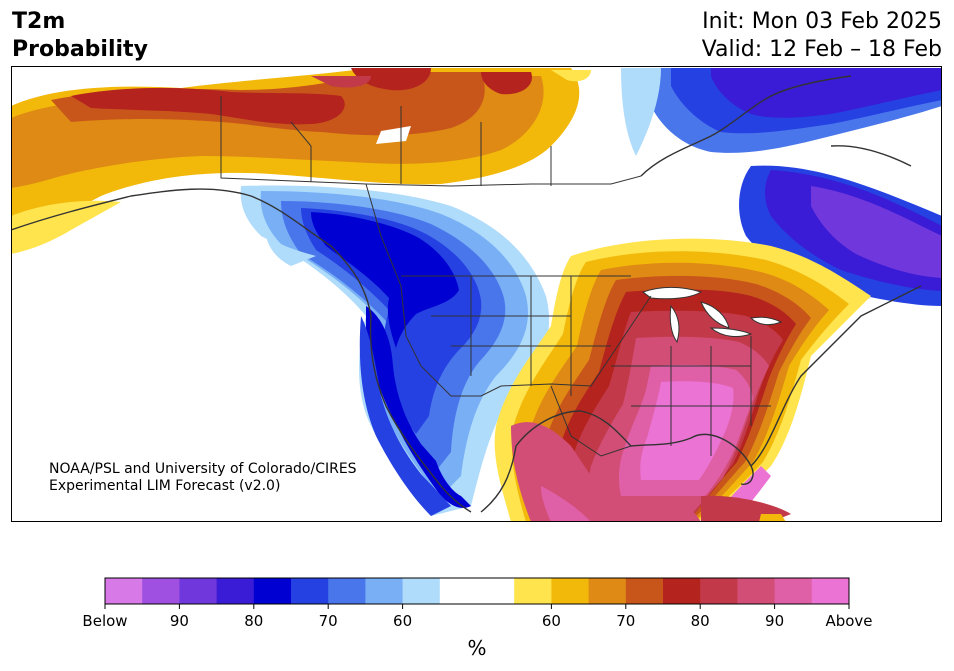 This screenshot has height=671, width=954. I want to click on colorbar-tick-label: Above, so click(848, 621).